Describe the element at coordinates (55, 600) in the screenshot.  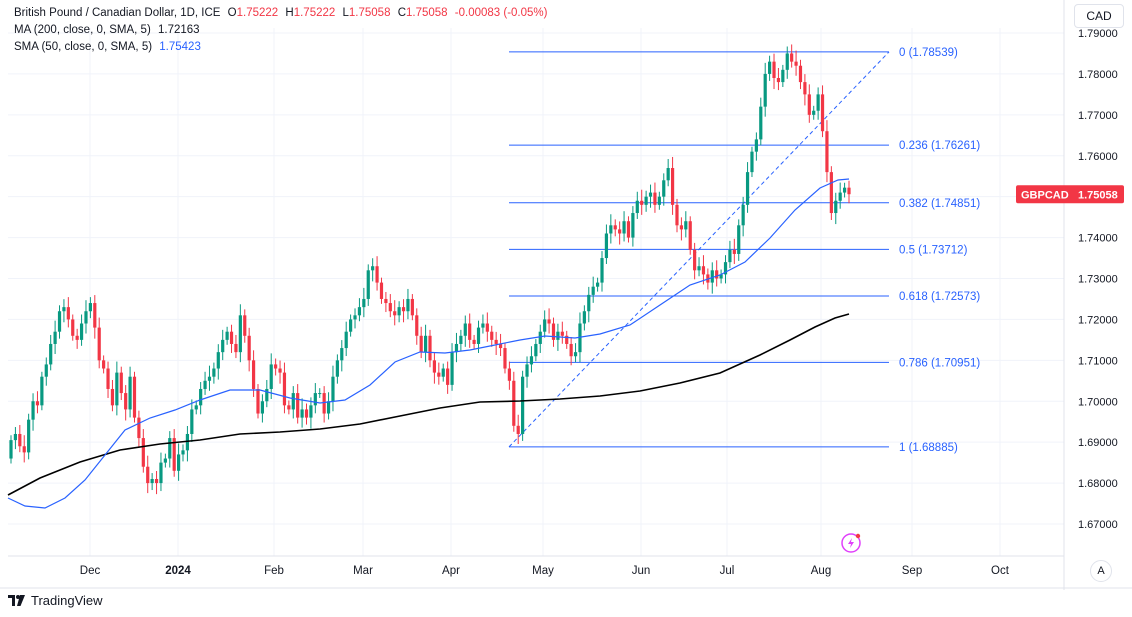
I see `tradingview-brand: TradingView` at that location.